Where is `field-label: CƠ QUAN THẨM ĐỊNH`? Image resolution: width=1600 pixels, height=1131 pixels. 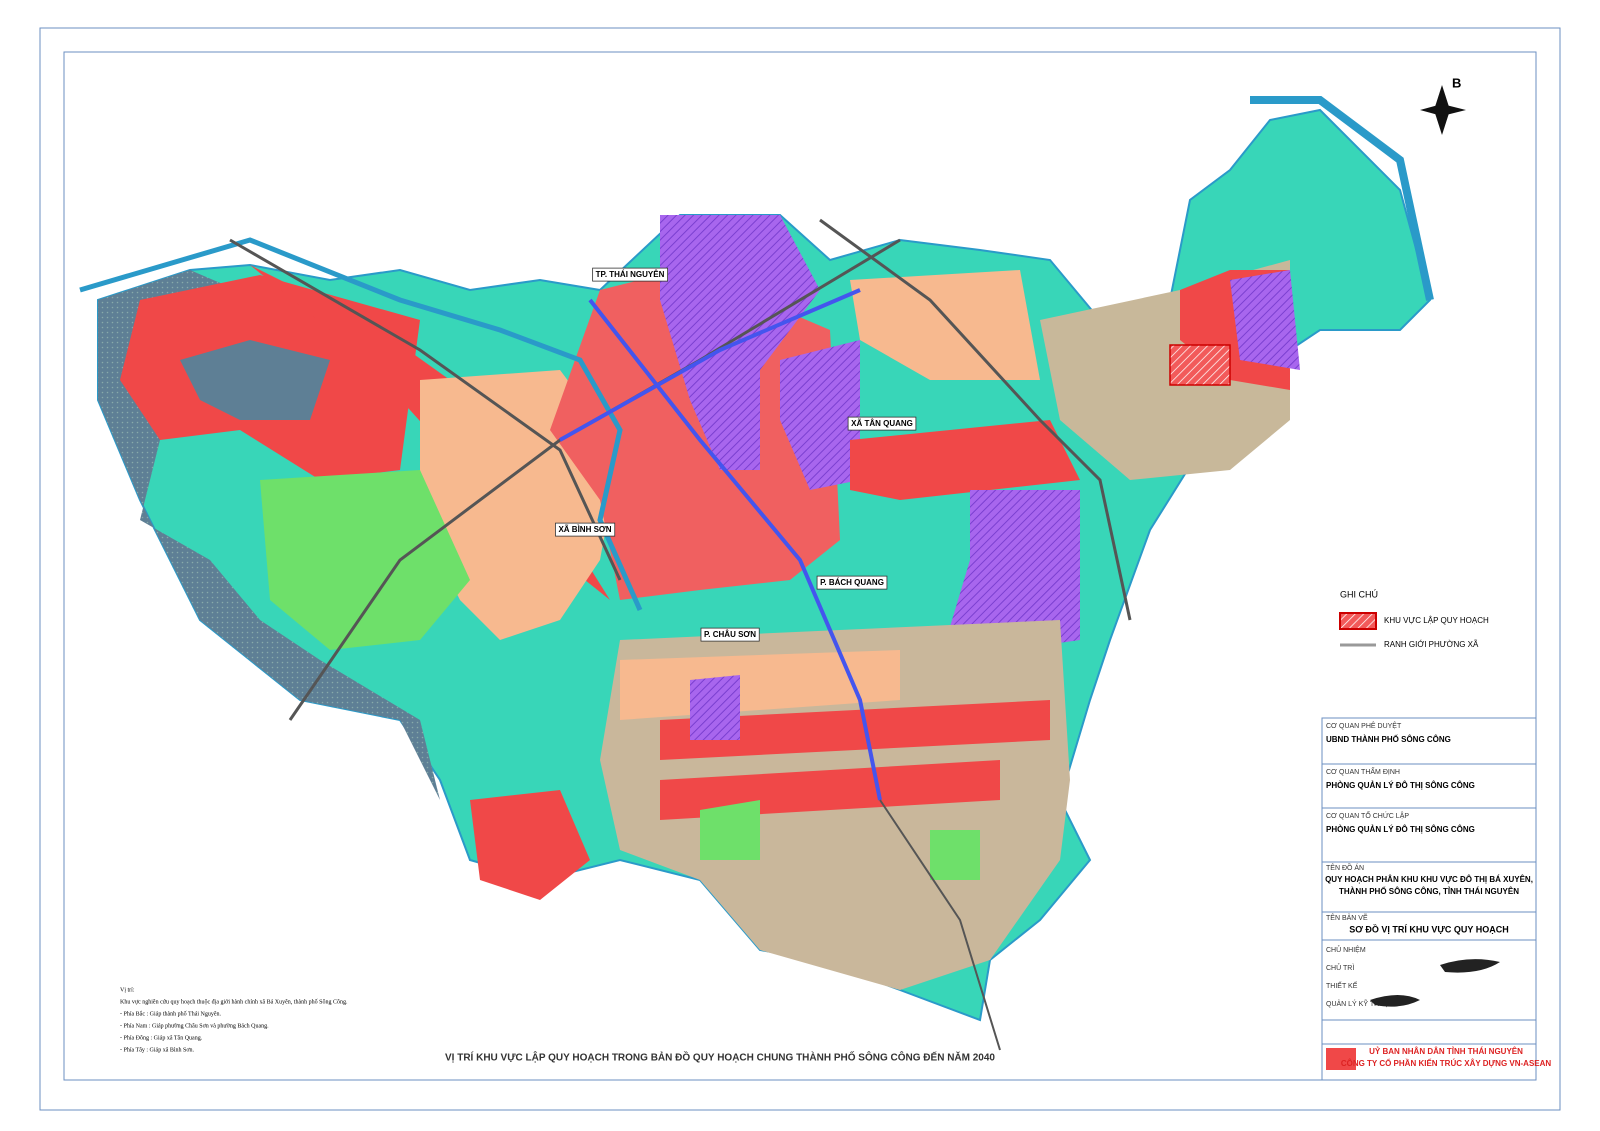
field-label: CƠ QUAN THẨM ĐỊNH is located at coordinates (1363, 771).